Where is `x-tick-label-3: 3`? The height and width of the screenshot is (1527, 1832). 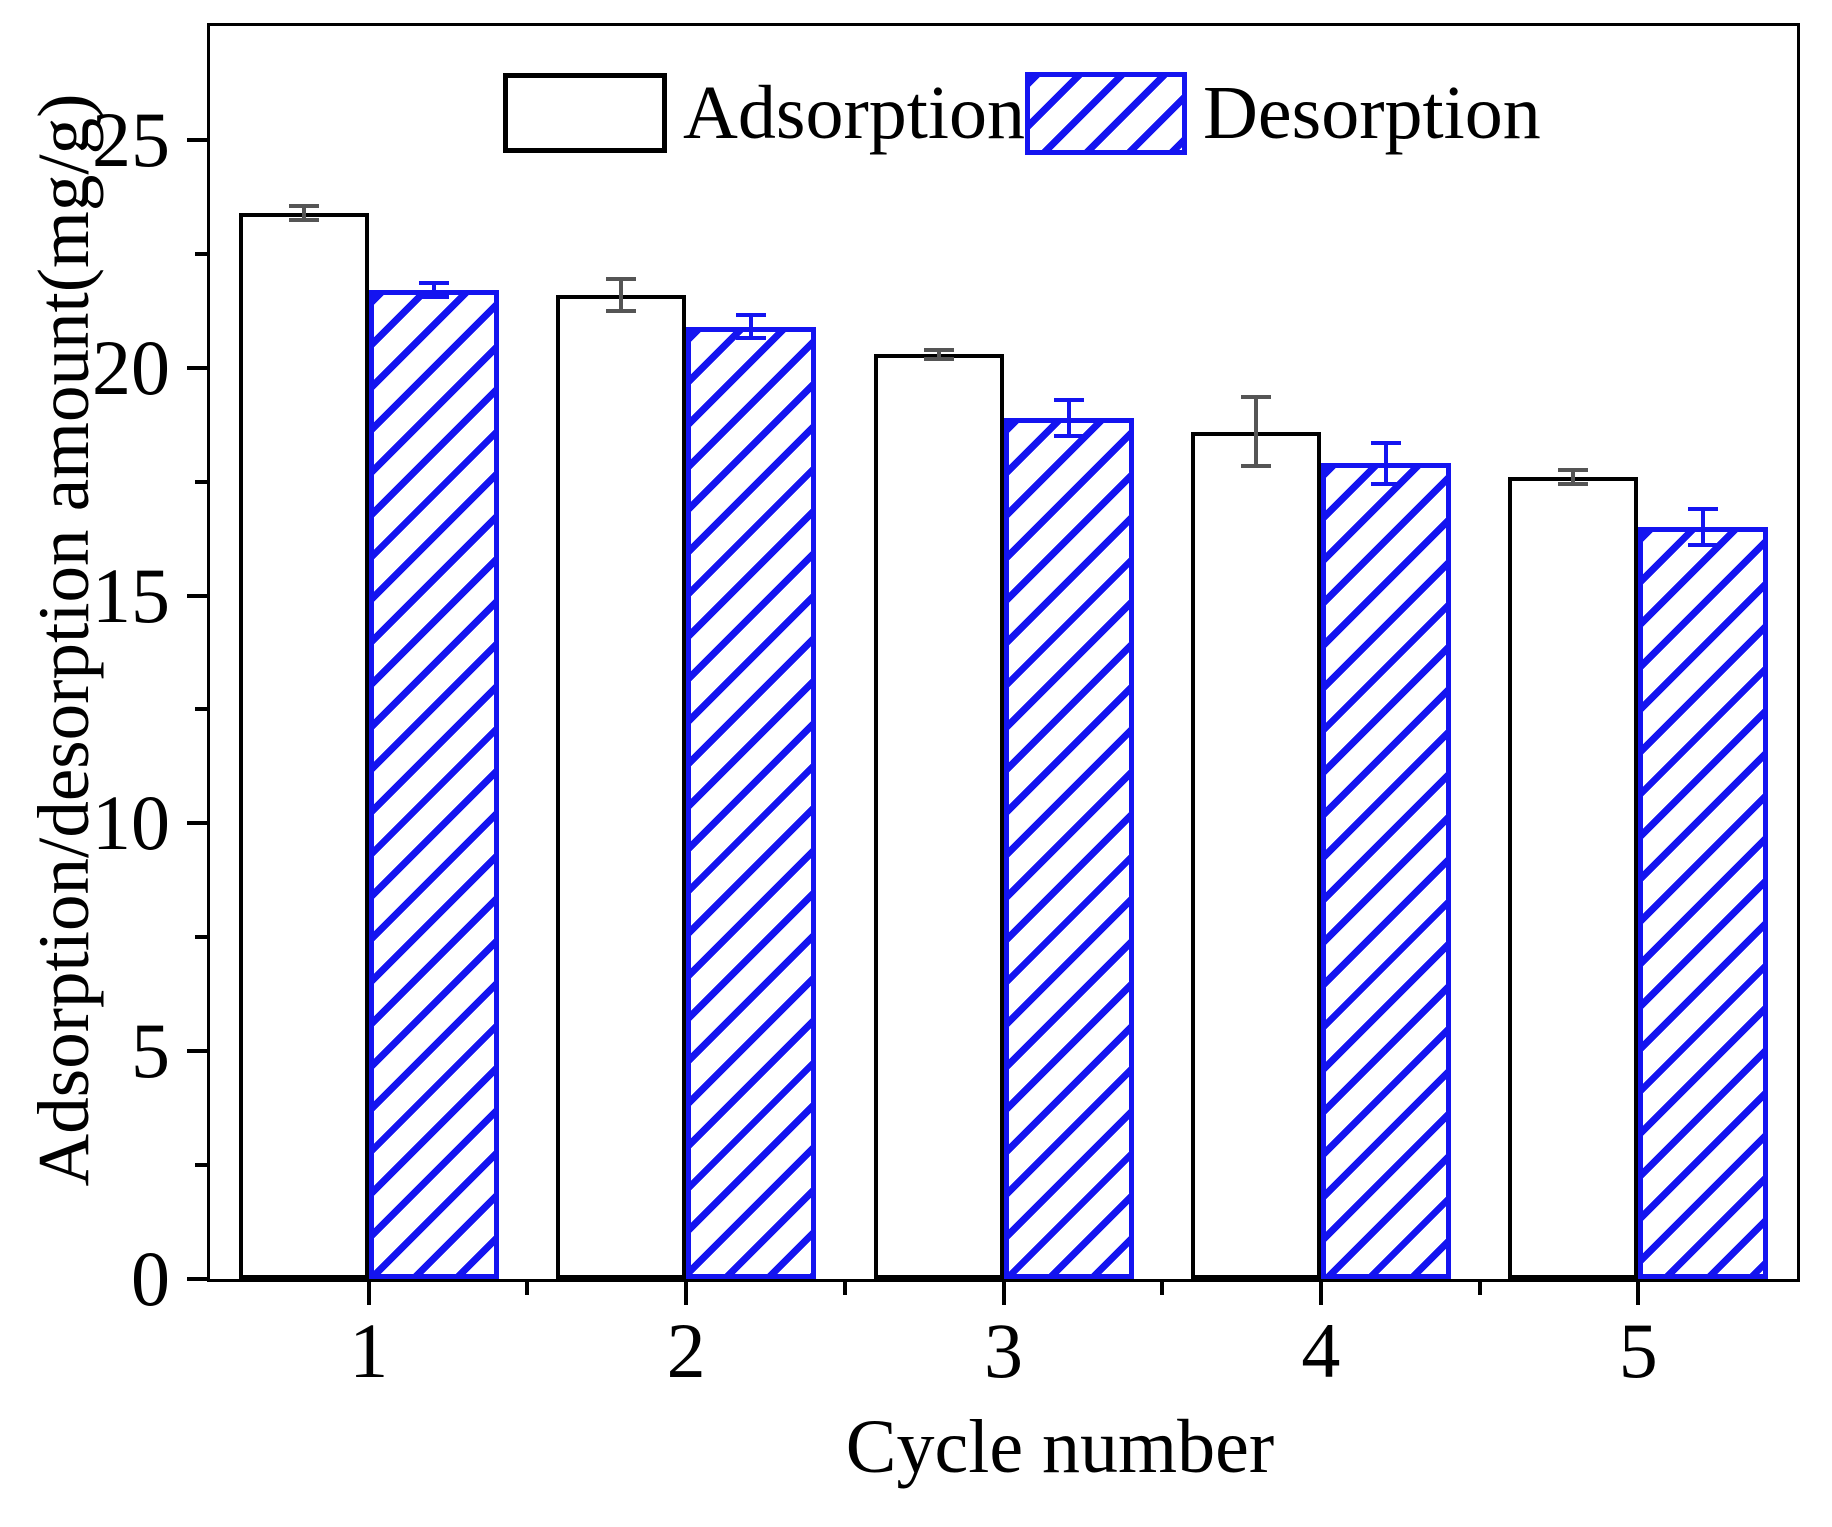
x-tick-label-3: 3 is located at coordinates (1003, 1350).